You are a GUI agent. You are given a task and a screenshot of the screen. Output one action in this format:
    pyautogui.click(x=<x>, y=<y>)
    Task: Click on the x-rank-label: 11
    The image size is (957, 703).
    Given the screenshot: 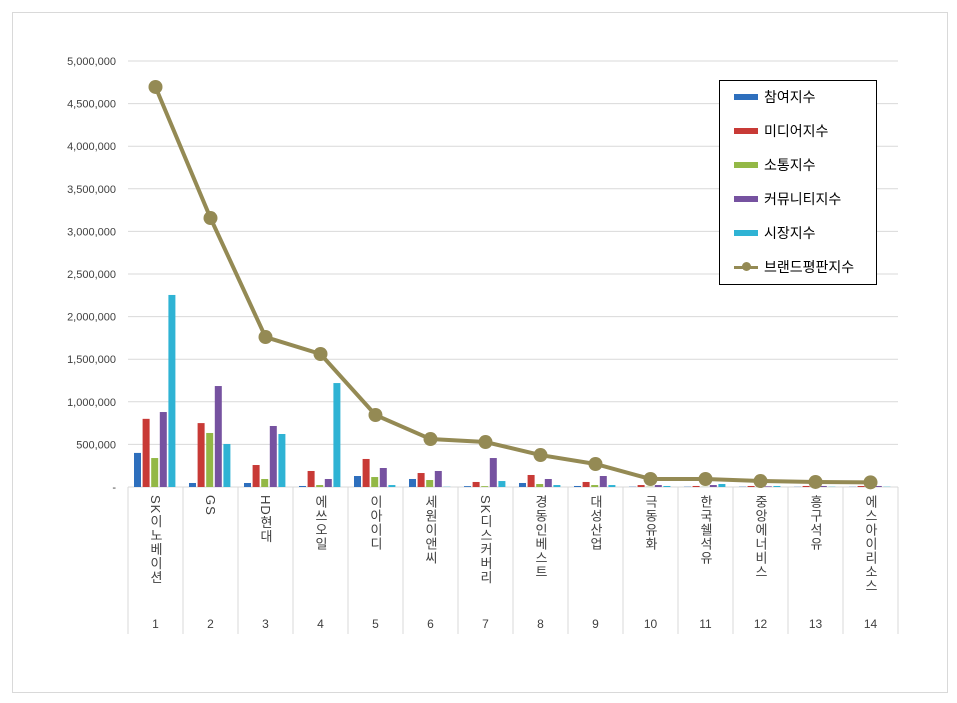 What is the action you would take?
    pyautogui.click(x=705, y=624)
    